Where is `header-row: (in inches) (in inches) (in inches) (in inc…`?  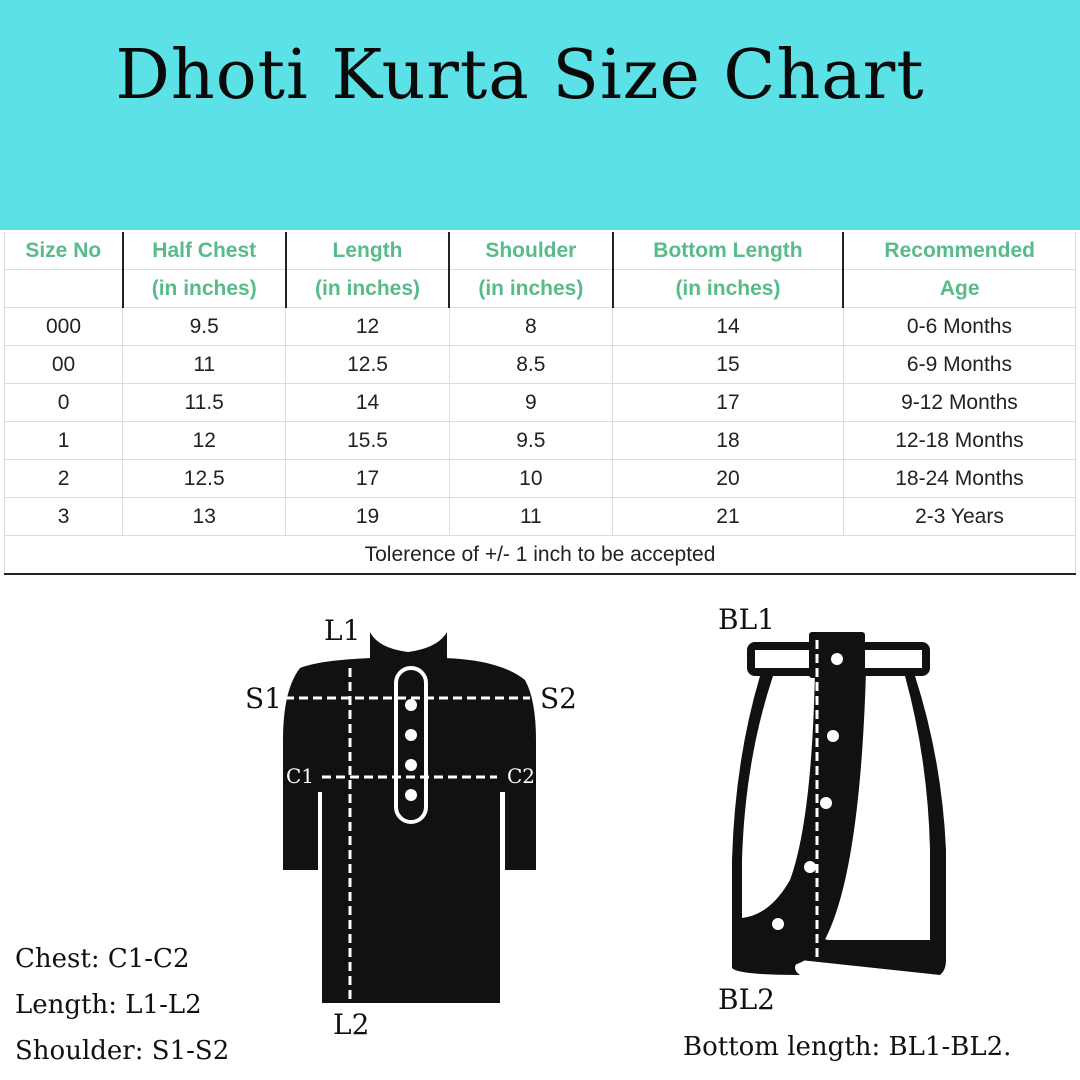
header-row: (in inches) (in inches) (in inches) (in inc… is located at coordinates (540, 288).